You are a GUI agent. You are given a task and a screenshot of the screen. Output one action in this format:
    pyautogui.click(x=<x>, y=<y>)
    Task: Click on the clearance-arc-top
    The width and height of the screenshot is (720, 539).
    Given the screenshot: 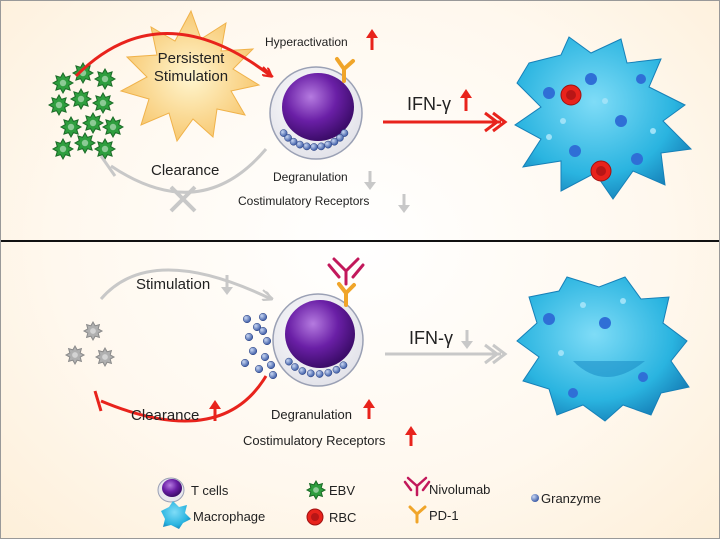 What is the action you would take?
    pyautogui.click(x=189, y=171)
    